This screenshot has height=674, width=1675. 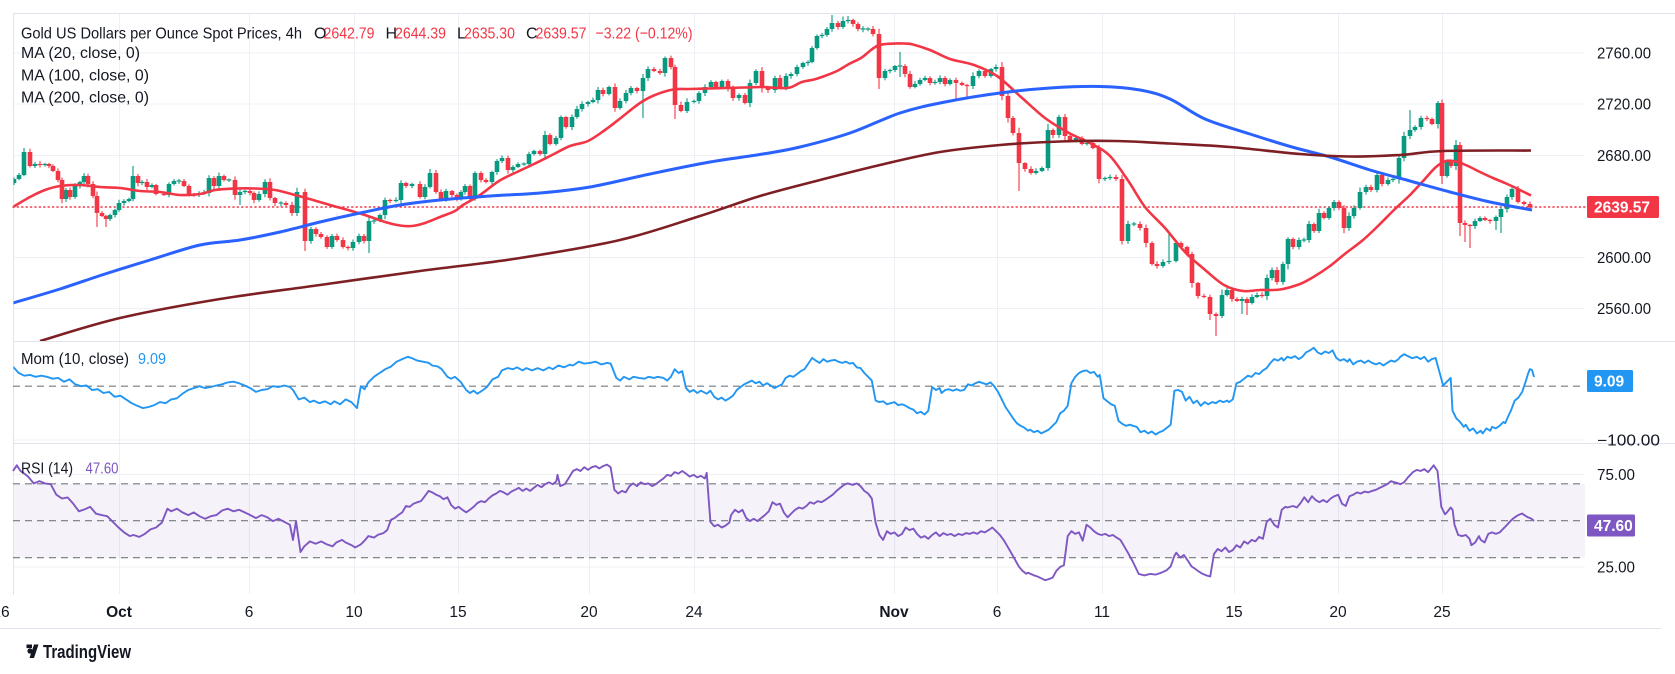 What do you see at coordinates (349, 34) in the screenshot?
I see `svg-text: 2642.79` at bounding box center [349, 34].